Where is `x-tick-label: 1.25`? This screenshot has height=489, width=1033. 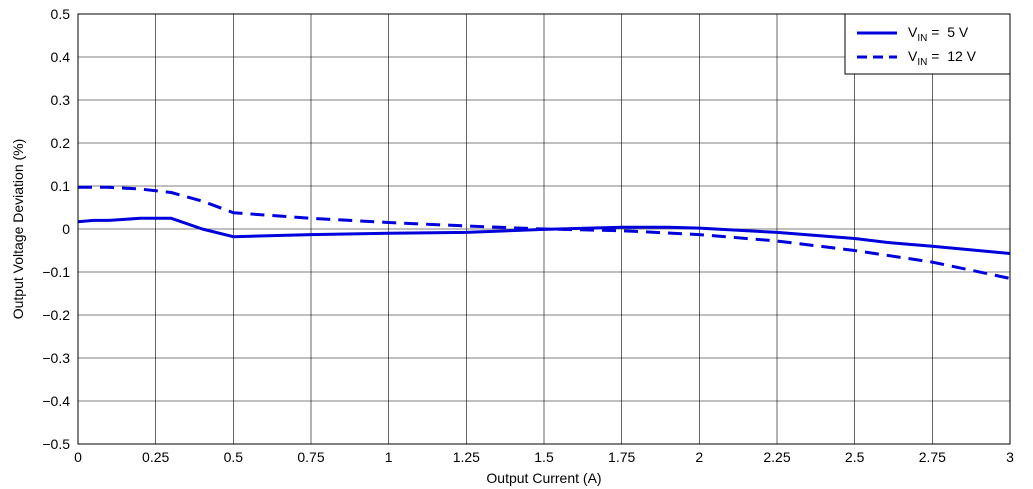
x-tick-label: 1.25 is located at coordinates (466, 457).